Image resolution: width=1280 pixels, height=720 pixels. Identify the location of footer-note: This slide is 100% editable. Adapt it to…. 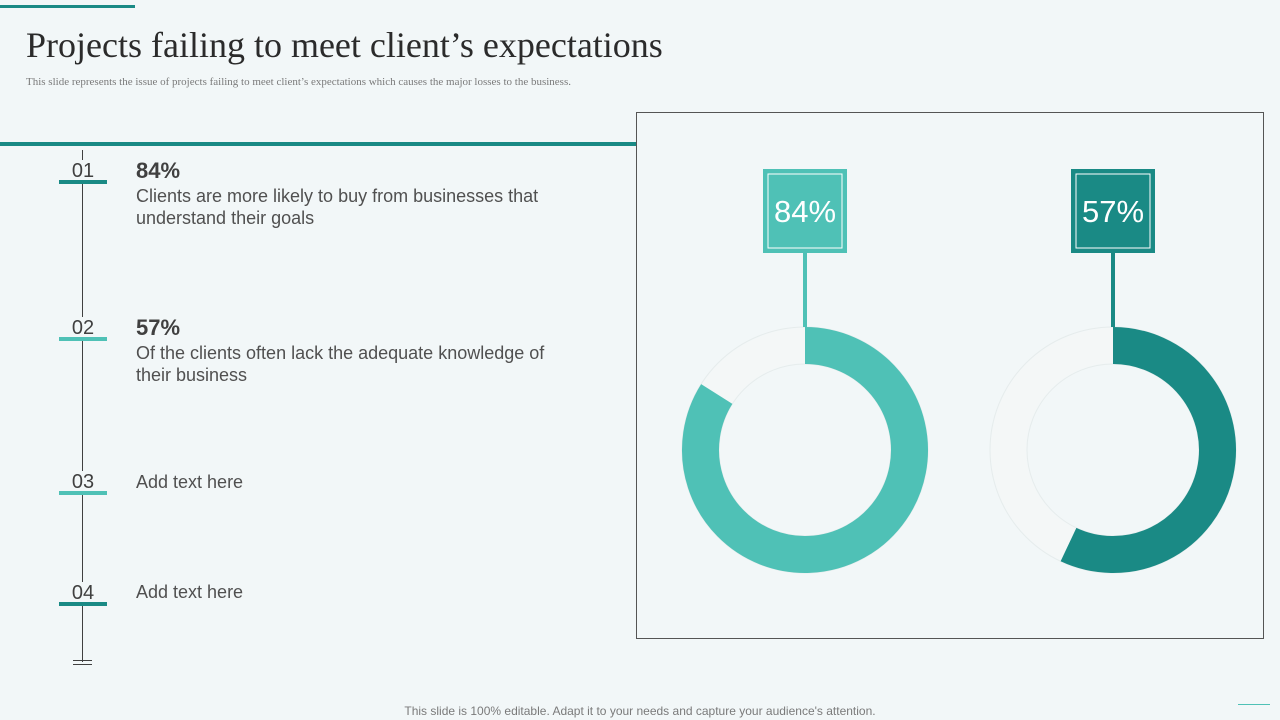
(640, 711).